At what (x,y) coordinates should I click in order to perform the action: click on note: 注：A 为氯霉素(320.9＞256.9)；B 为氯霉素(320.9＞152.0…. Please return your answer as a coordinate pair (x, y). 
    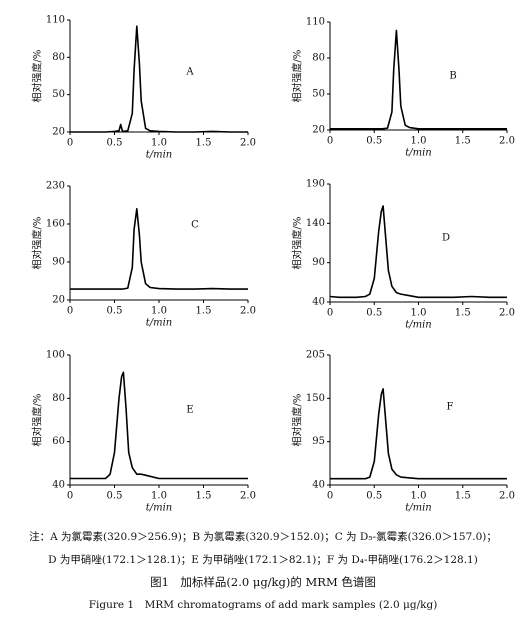
    Looking at the image, I should click on (263, 536).